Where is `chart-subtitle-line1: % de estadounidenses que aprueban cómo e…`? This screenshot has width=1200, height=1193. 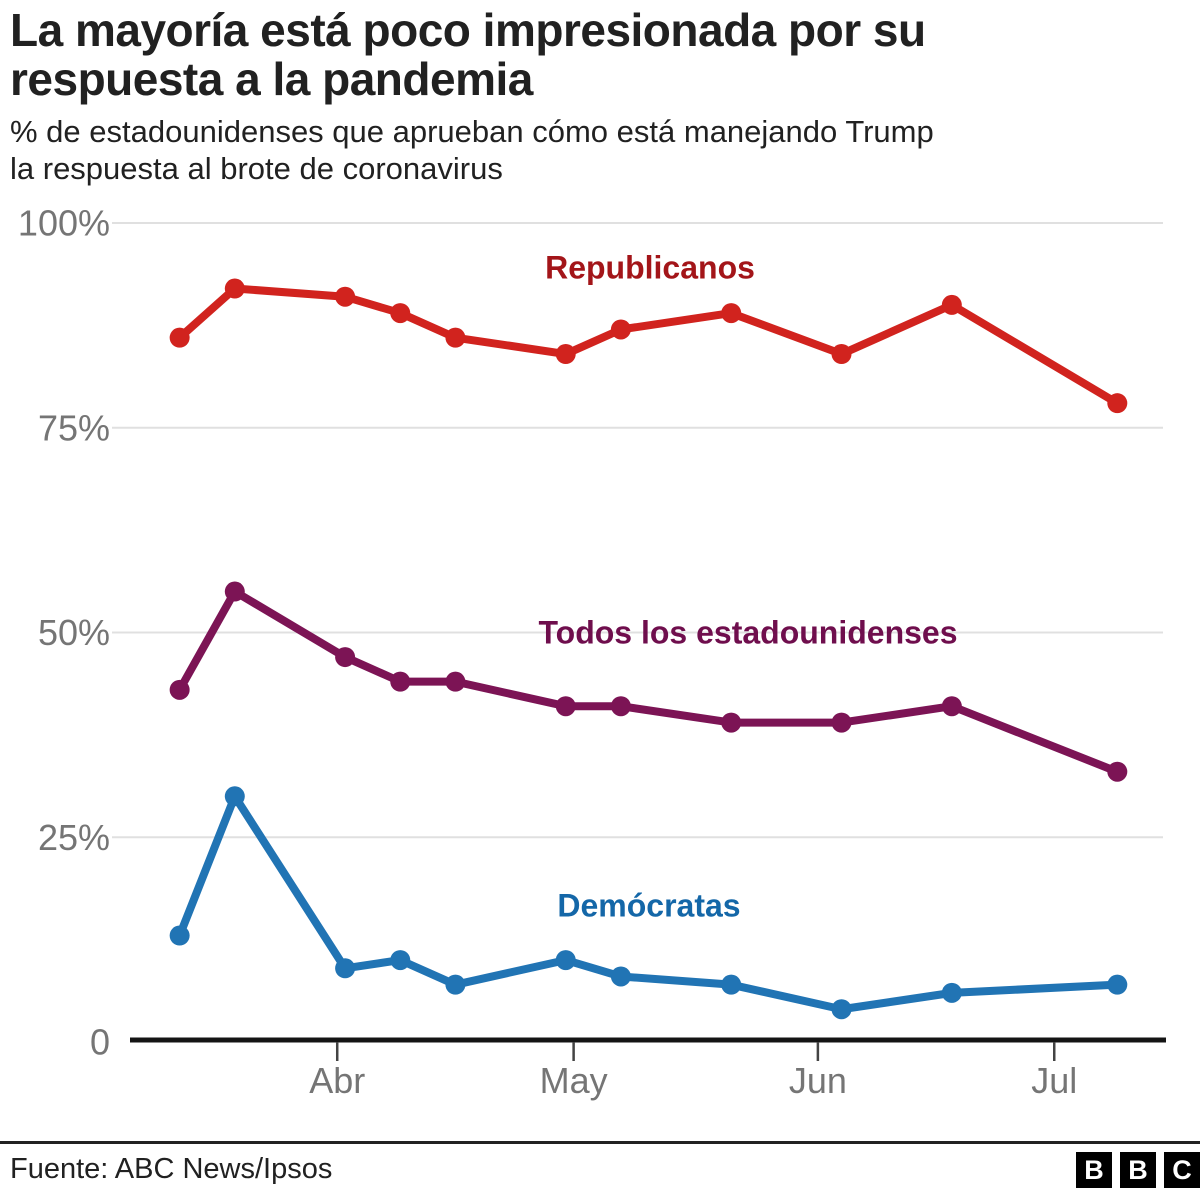 chart-subtitle-line1: % de estadounidenses que aprueban cómo e… is located at coordinates (472, 131).